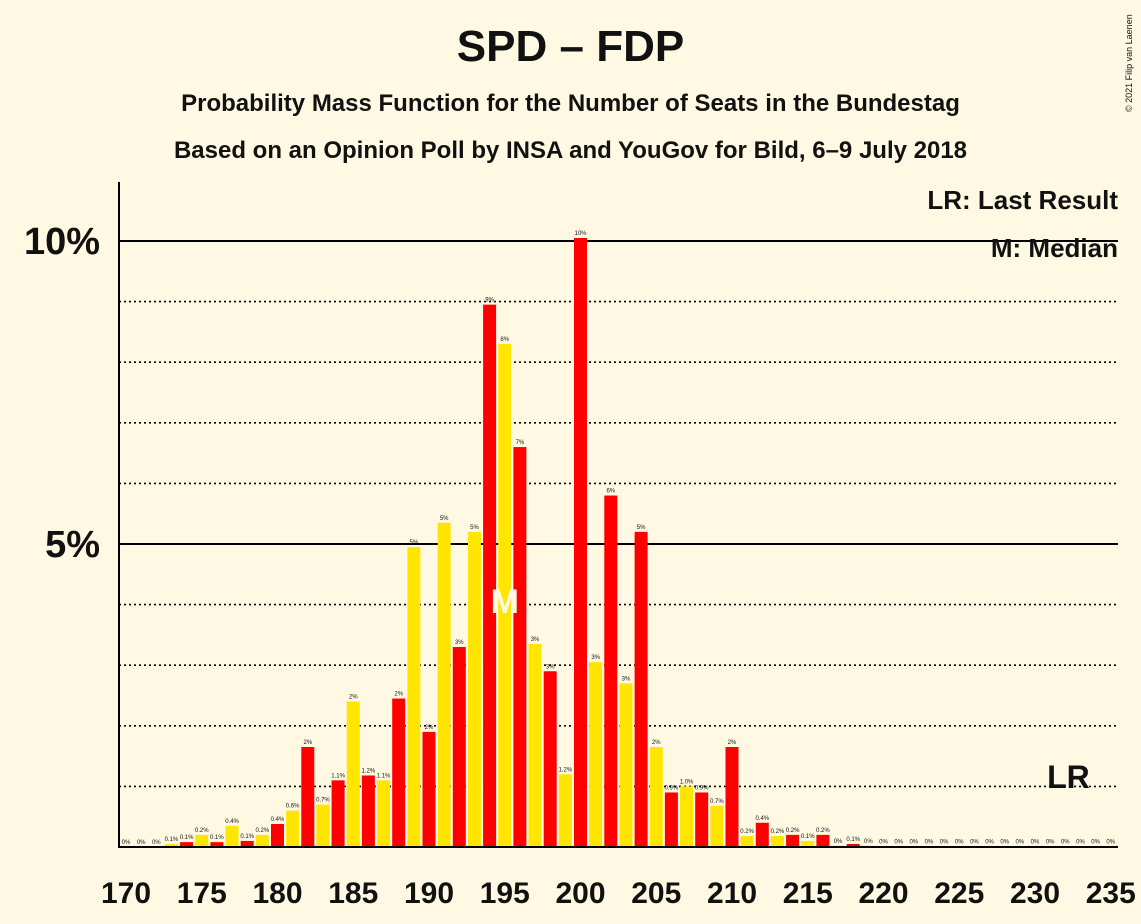 This screenshot has width=1141, height=924. I want to click on bar-label-seat-209: 0.7%, so click(717, 802).